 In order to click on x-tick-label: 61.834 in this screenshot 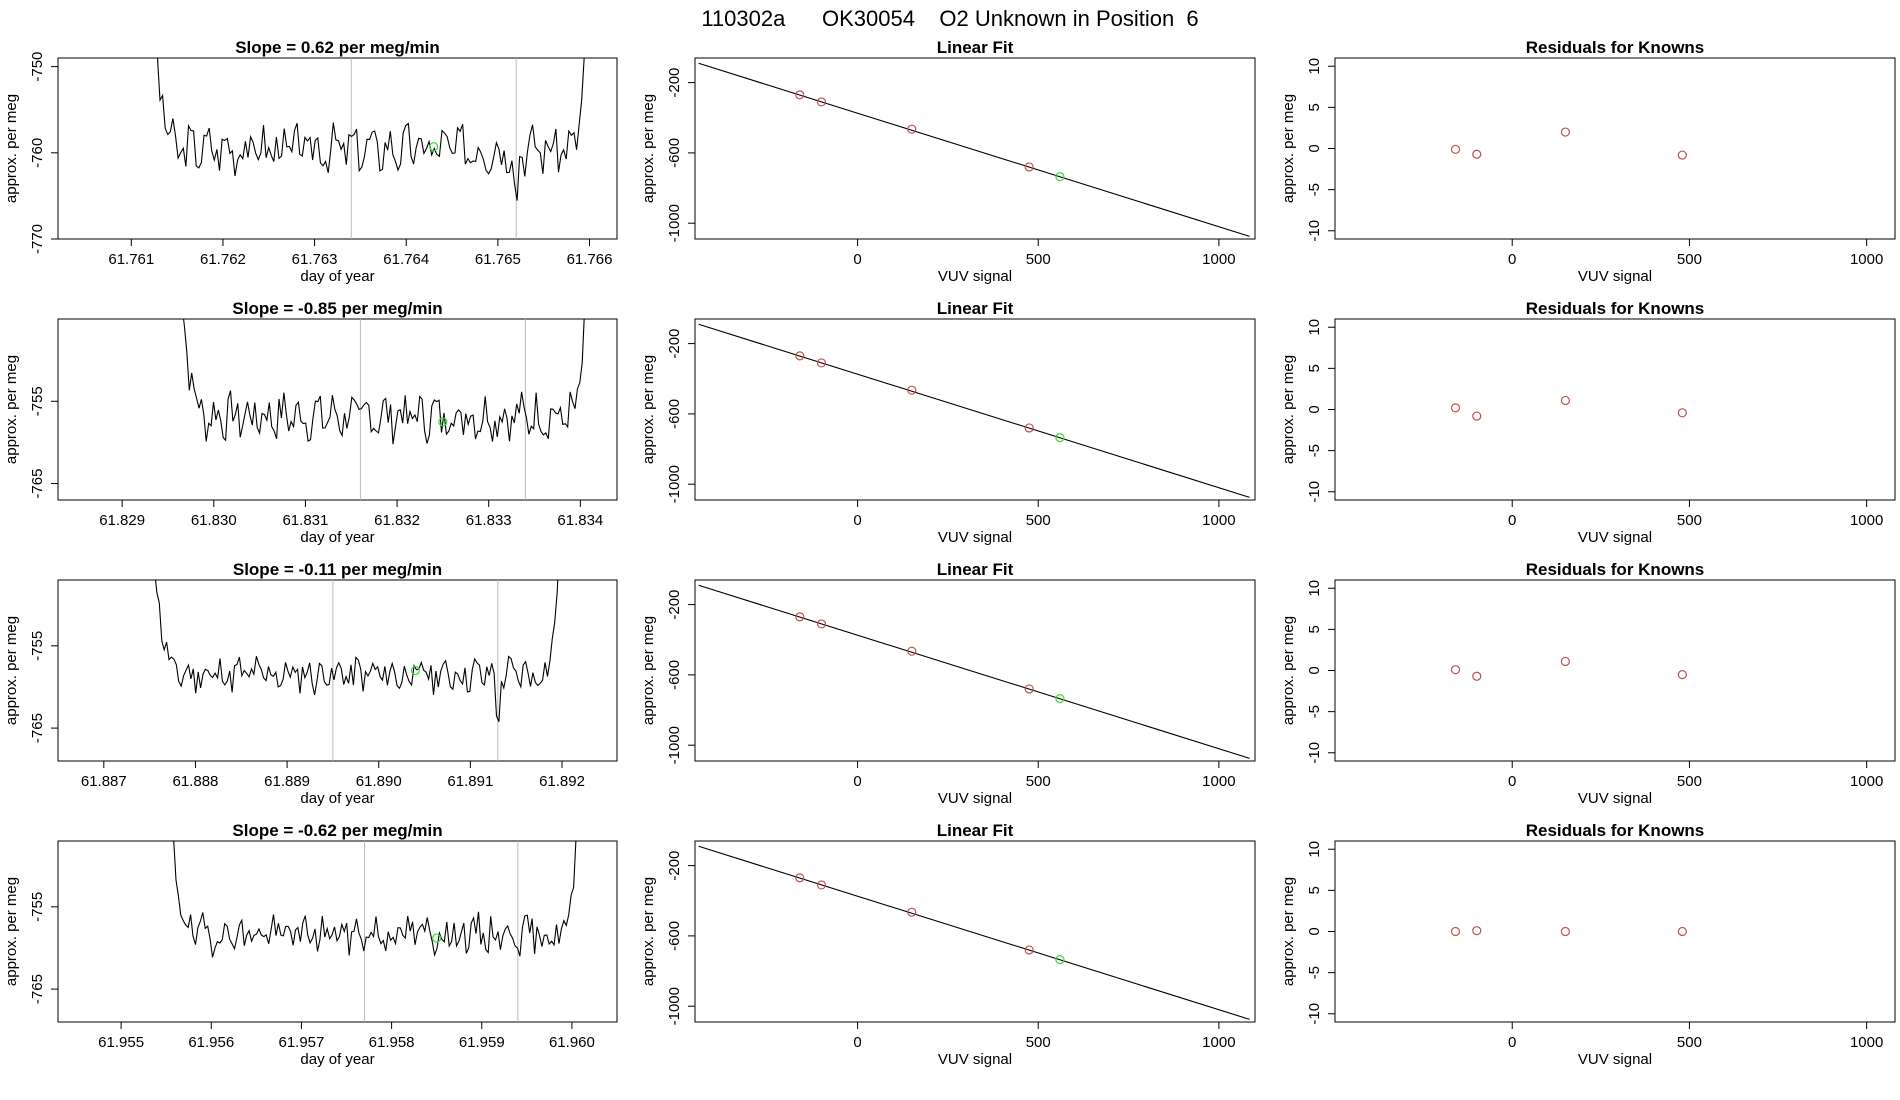, I will do `click(580, 520)`.